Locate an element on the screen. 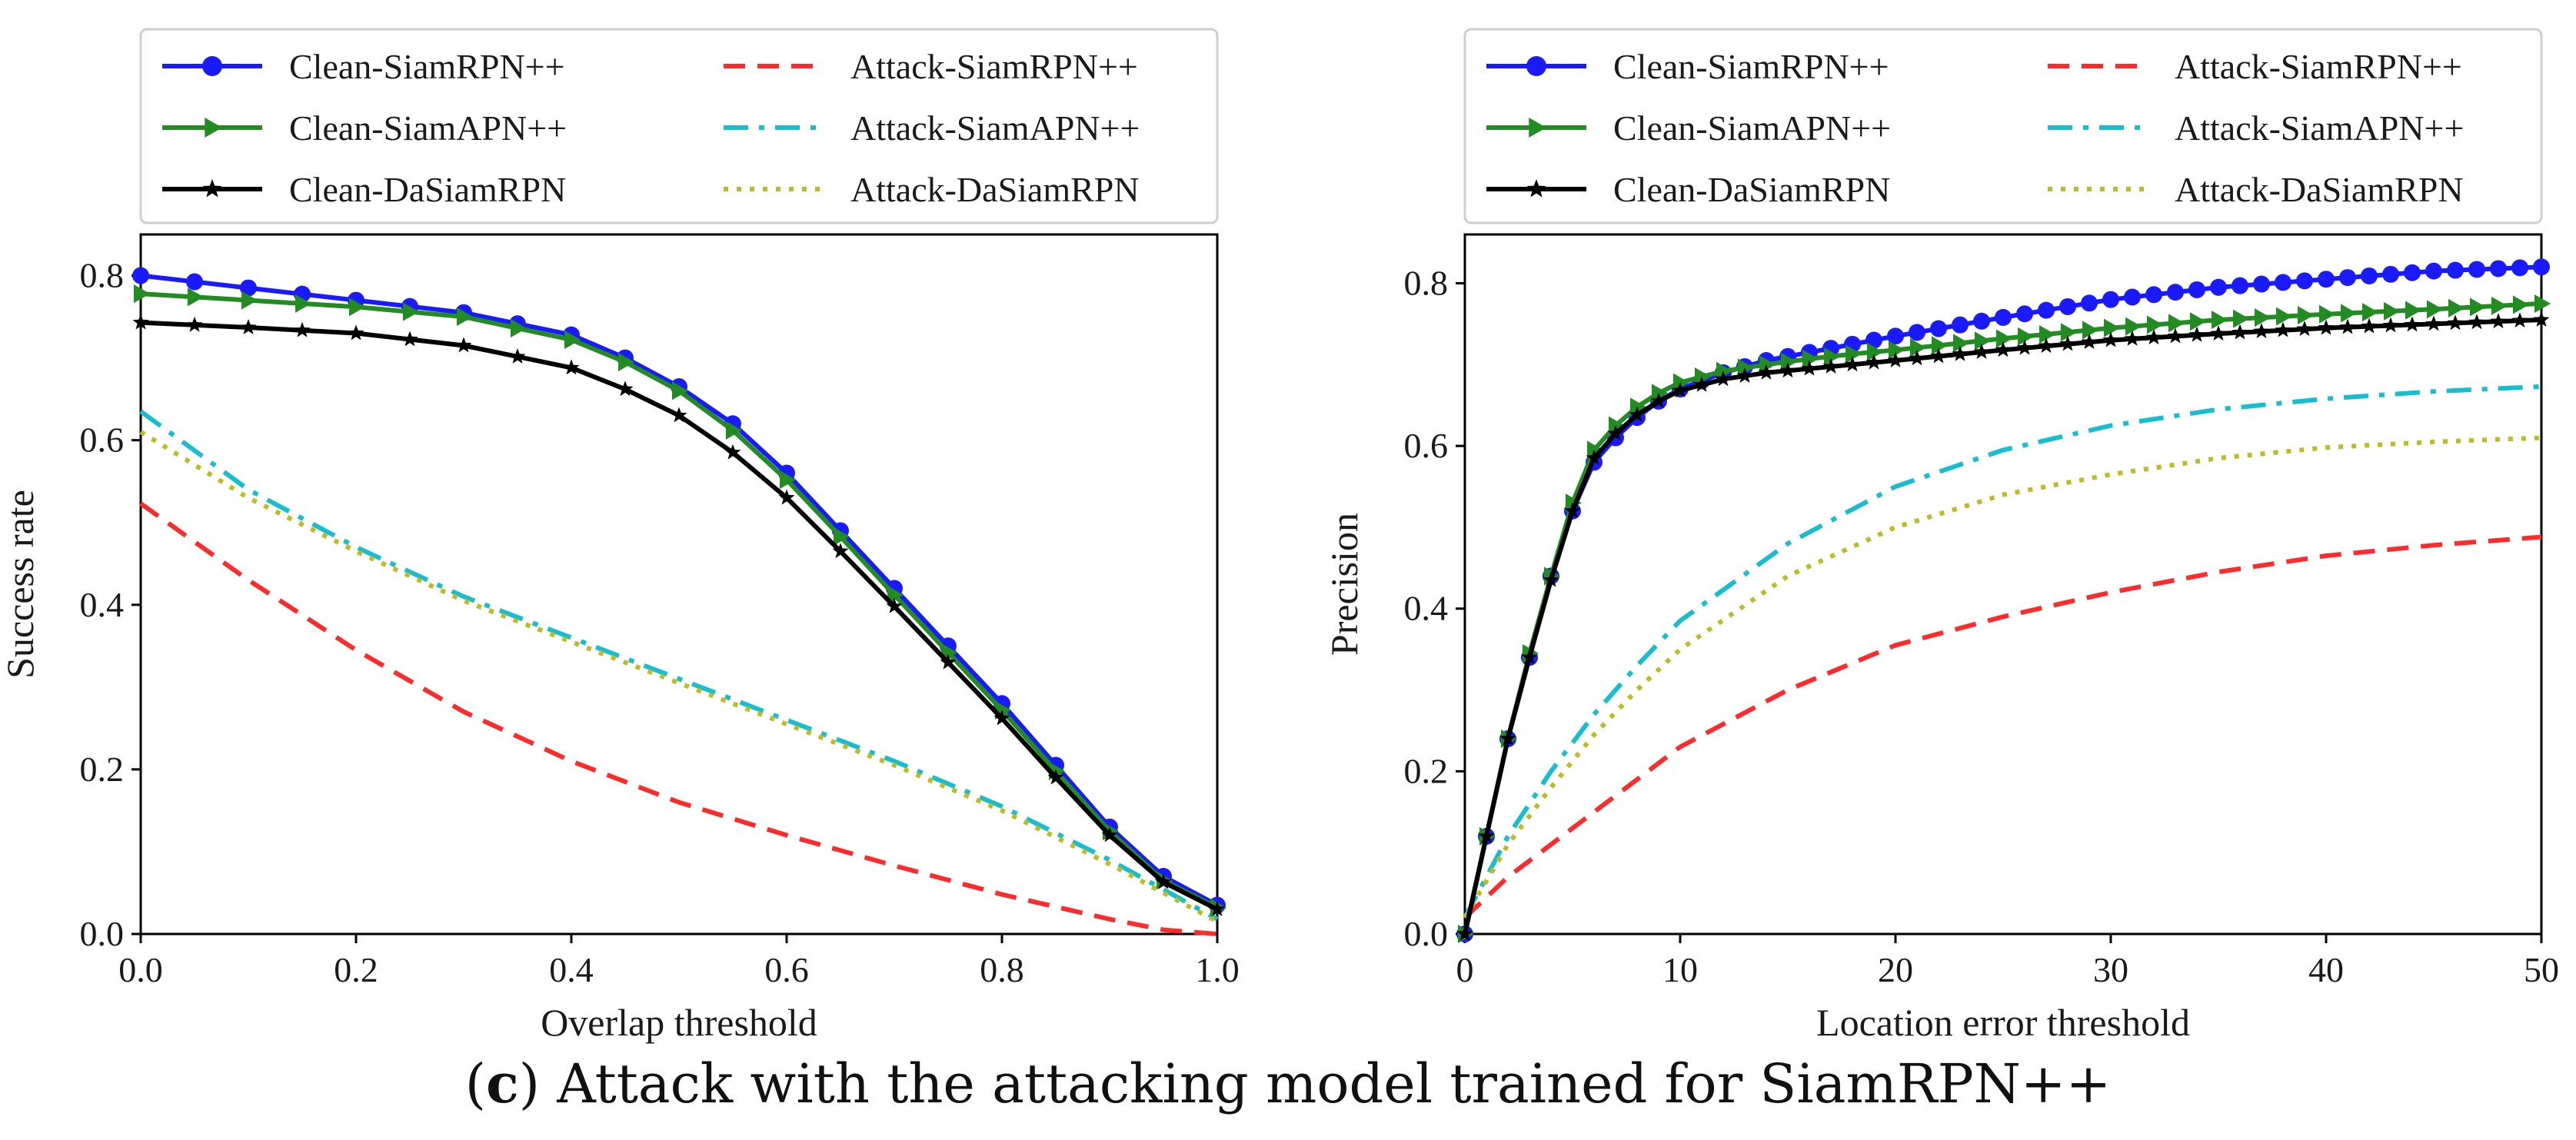 The width and height of the screenshot is (2576, 1140). legend-frame is located at coordinates (679, 126).